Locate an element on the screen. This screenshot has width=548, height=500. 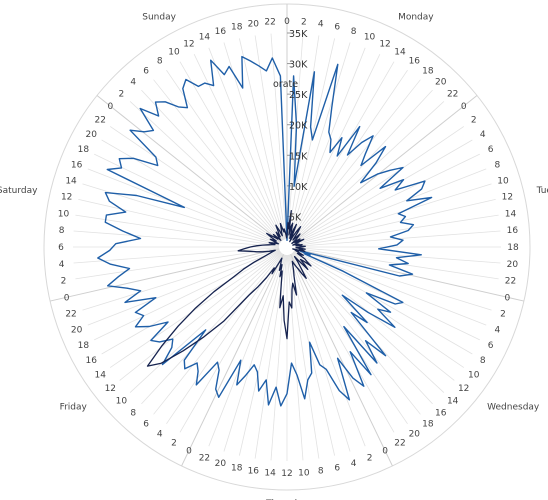
radial-tick-label: 5K is located at coordinates (295, 217).